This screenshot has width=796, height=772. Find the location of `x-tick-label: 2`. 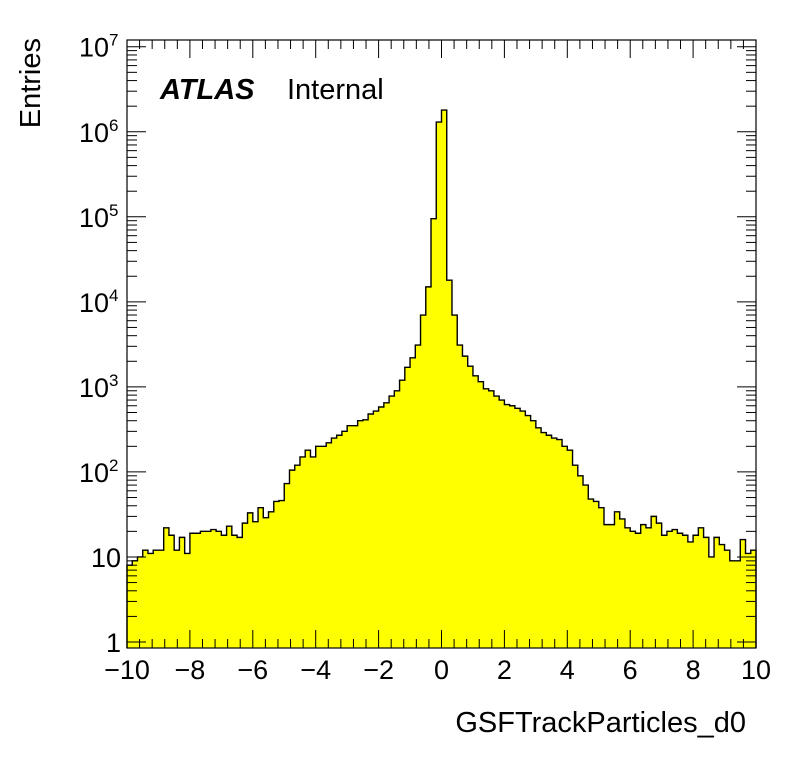

x-tick-label: 2 is located at coordinates (504, 670).